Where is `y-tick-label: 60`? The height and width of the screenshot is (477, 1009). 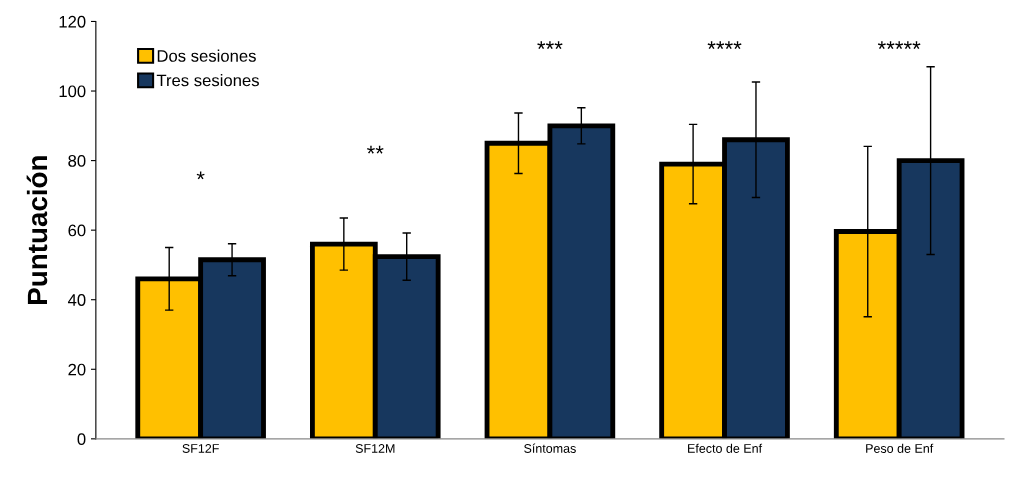
y-tick-label: 60 is located at coordinates (77, 230).